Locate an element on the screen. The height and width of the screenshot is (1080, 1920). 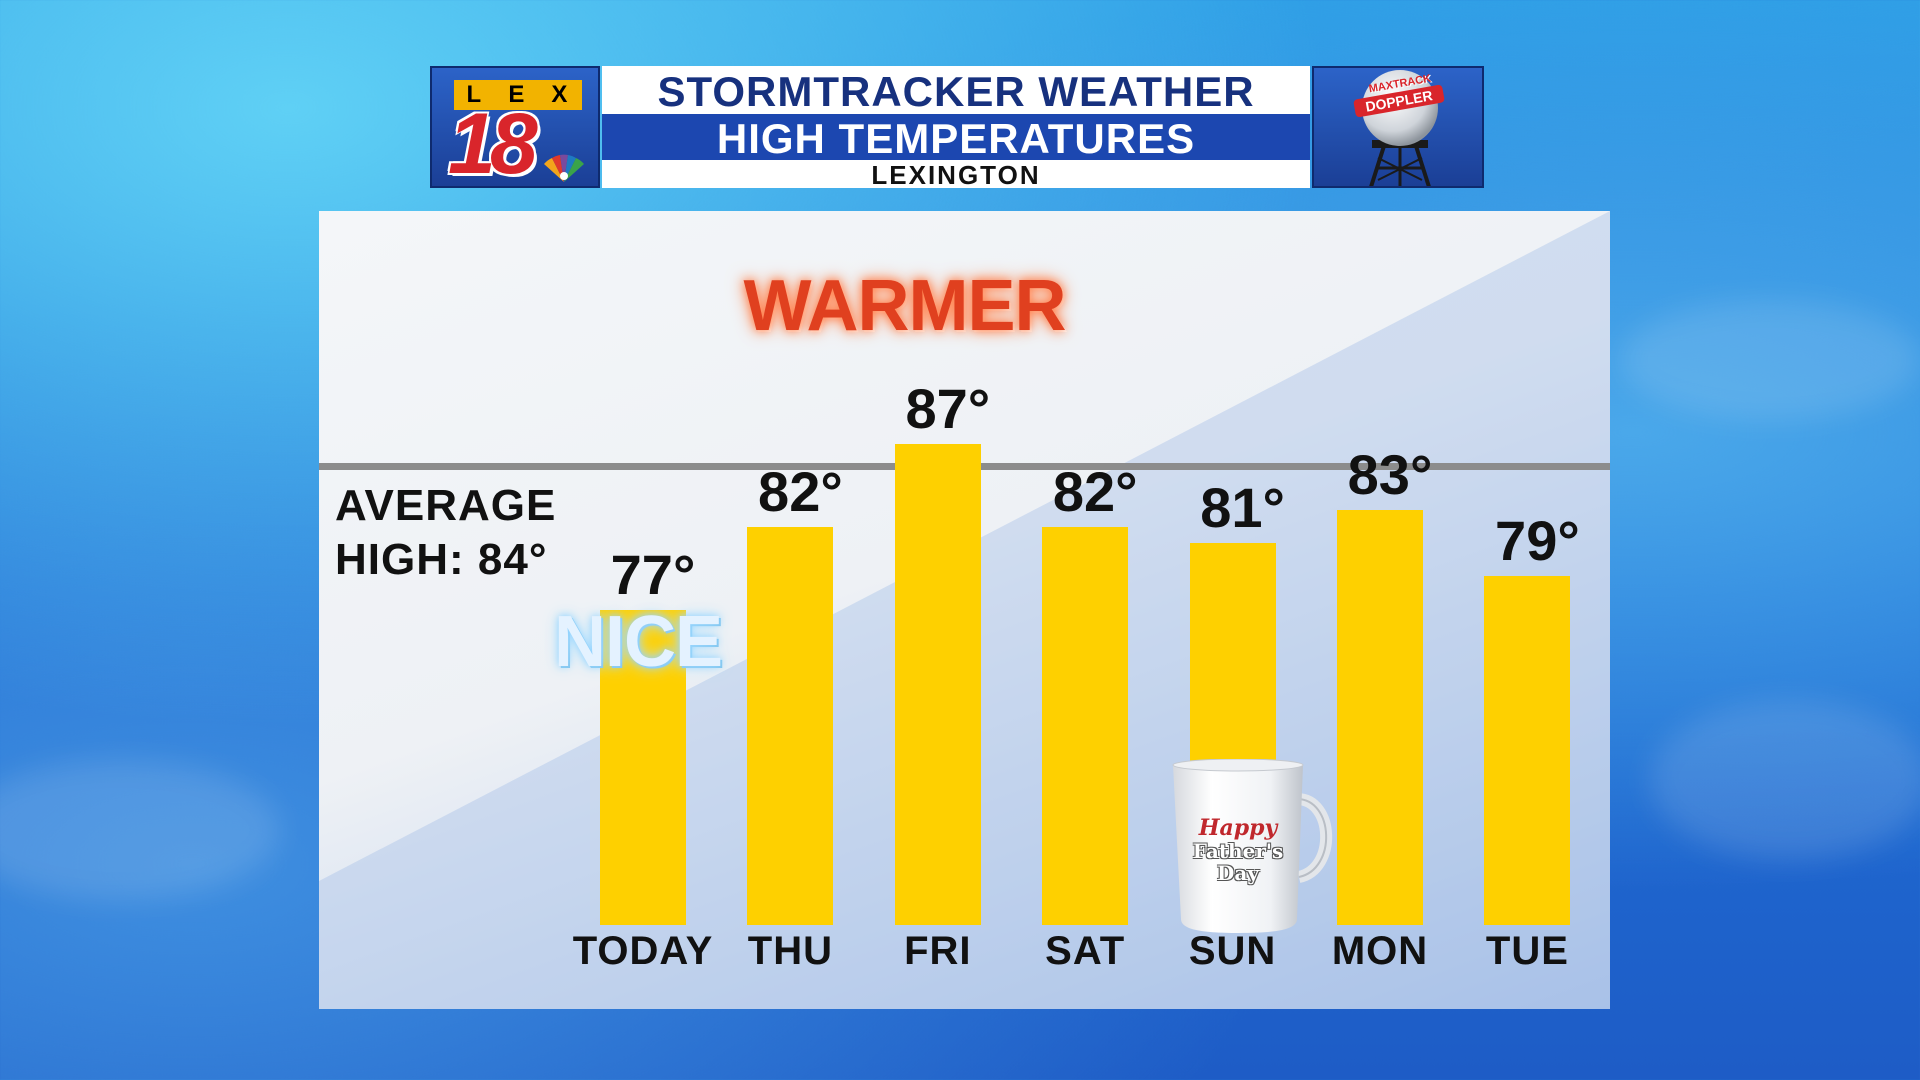
data-label-thu: 82° is located at coordinates (800, 491).